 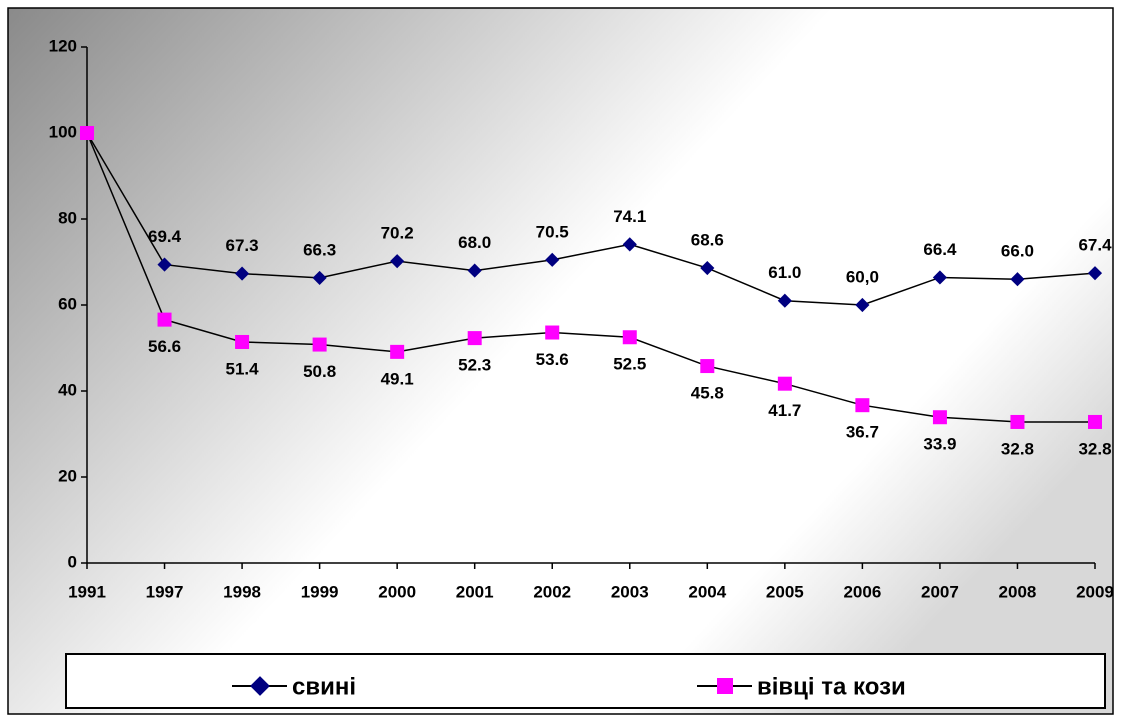 What do you see at coordinates (67, 475) in the screenshot?
I see `y-tick-label: 20` at bounding box center [67, 475].